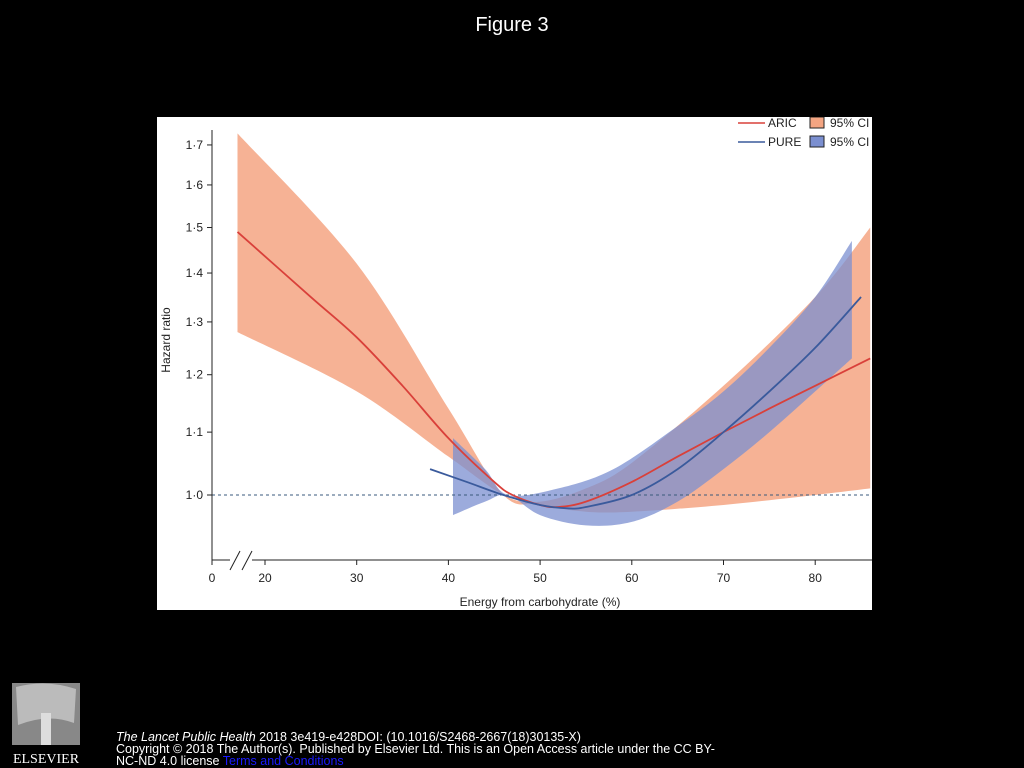  What do you see at coordinates (46, 759) in the screenshot?
I see `svg-text: ELSEVIER` at bounding box center [46, 759].